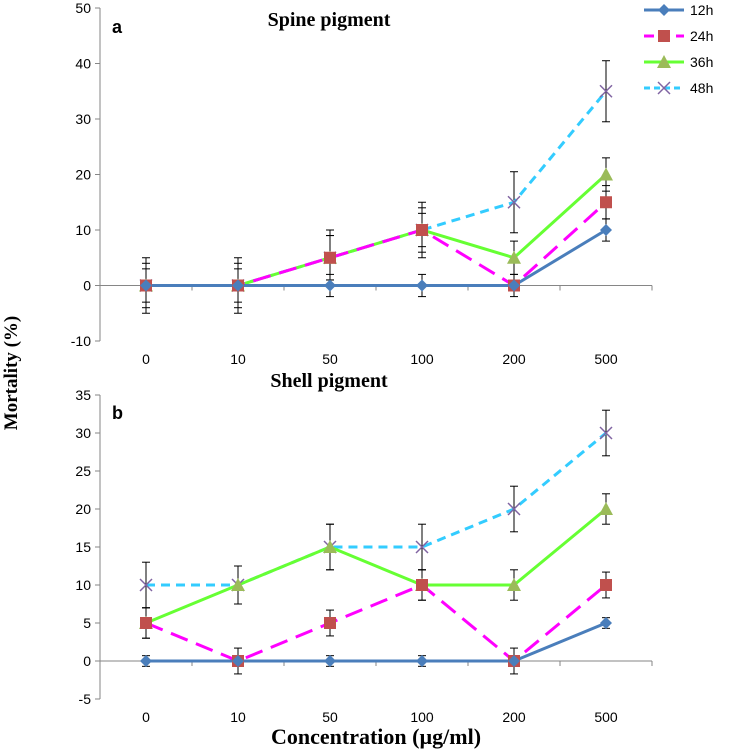 The width and height of the screenshot is (733, 753). I want to click on legend-label: 24h, so click(701, 36).